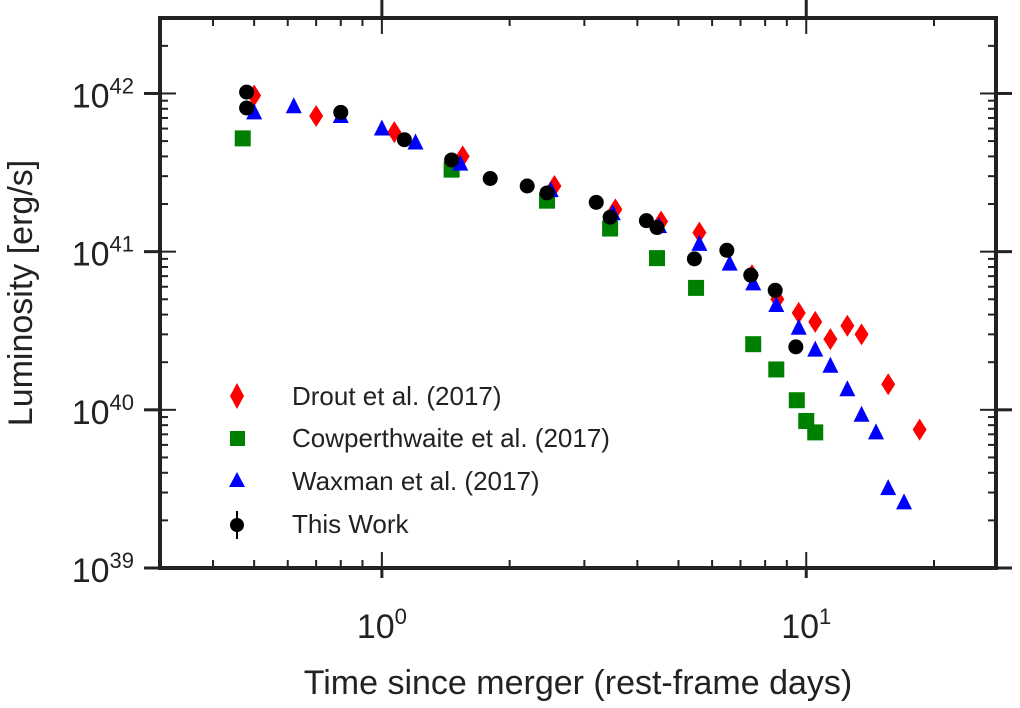  Describe the element at coordinates (806, 625) in the screenshot. I see `x-tick-label: 10¹` at that location.